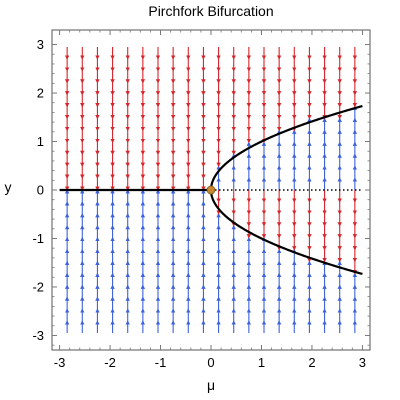  What do you see at coordinates (161, 362) in the screenshot?
I see `x-tick-label: -1` at bounding box center [161, 362].